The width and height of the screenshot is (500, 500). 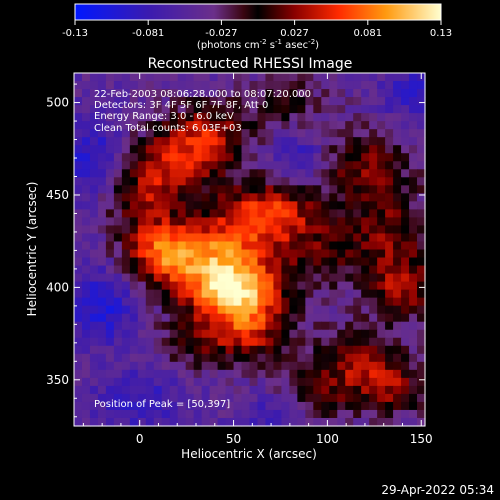 What do you see at coordinates (249, 454) in the screenshot?
I see `x-axis-label: Heliocentric X (arcsec)` at bounding box center [249, 454].